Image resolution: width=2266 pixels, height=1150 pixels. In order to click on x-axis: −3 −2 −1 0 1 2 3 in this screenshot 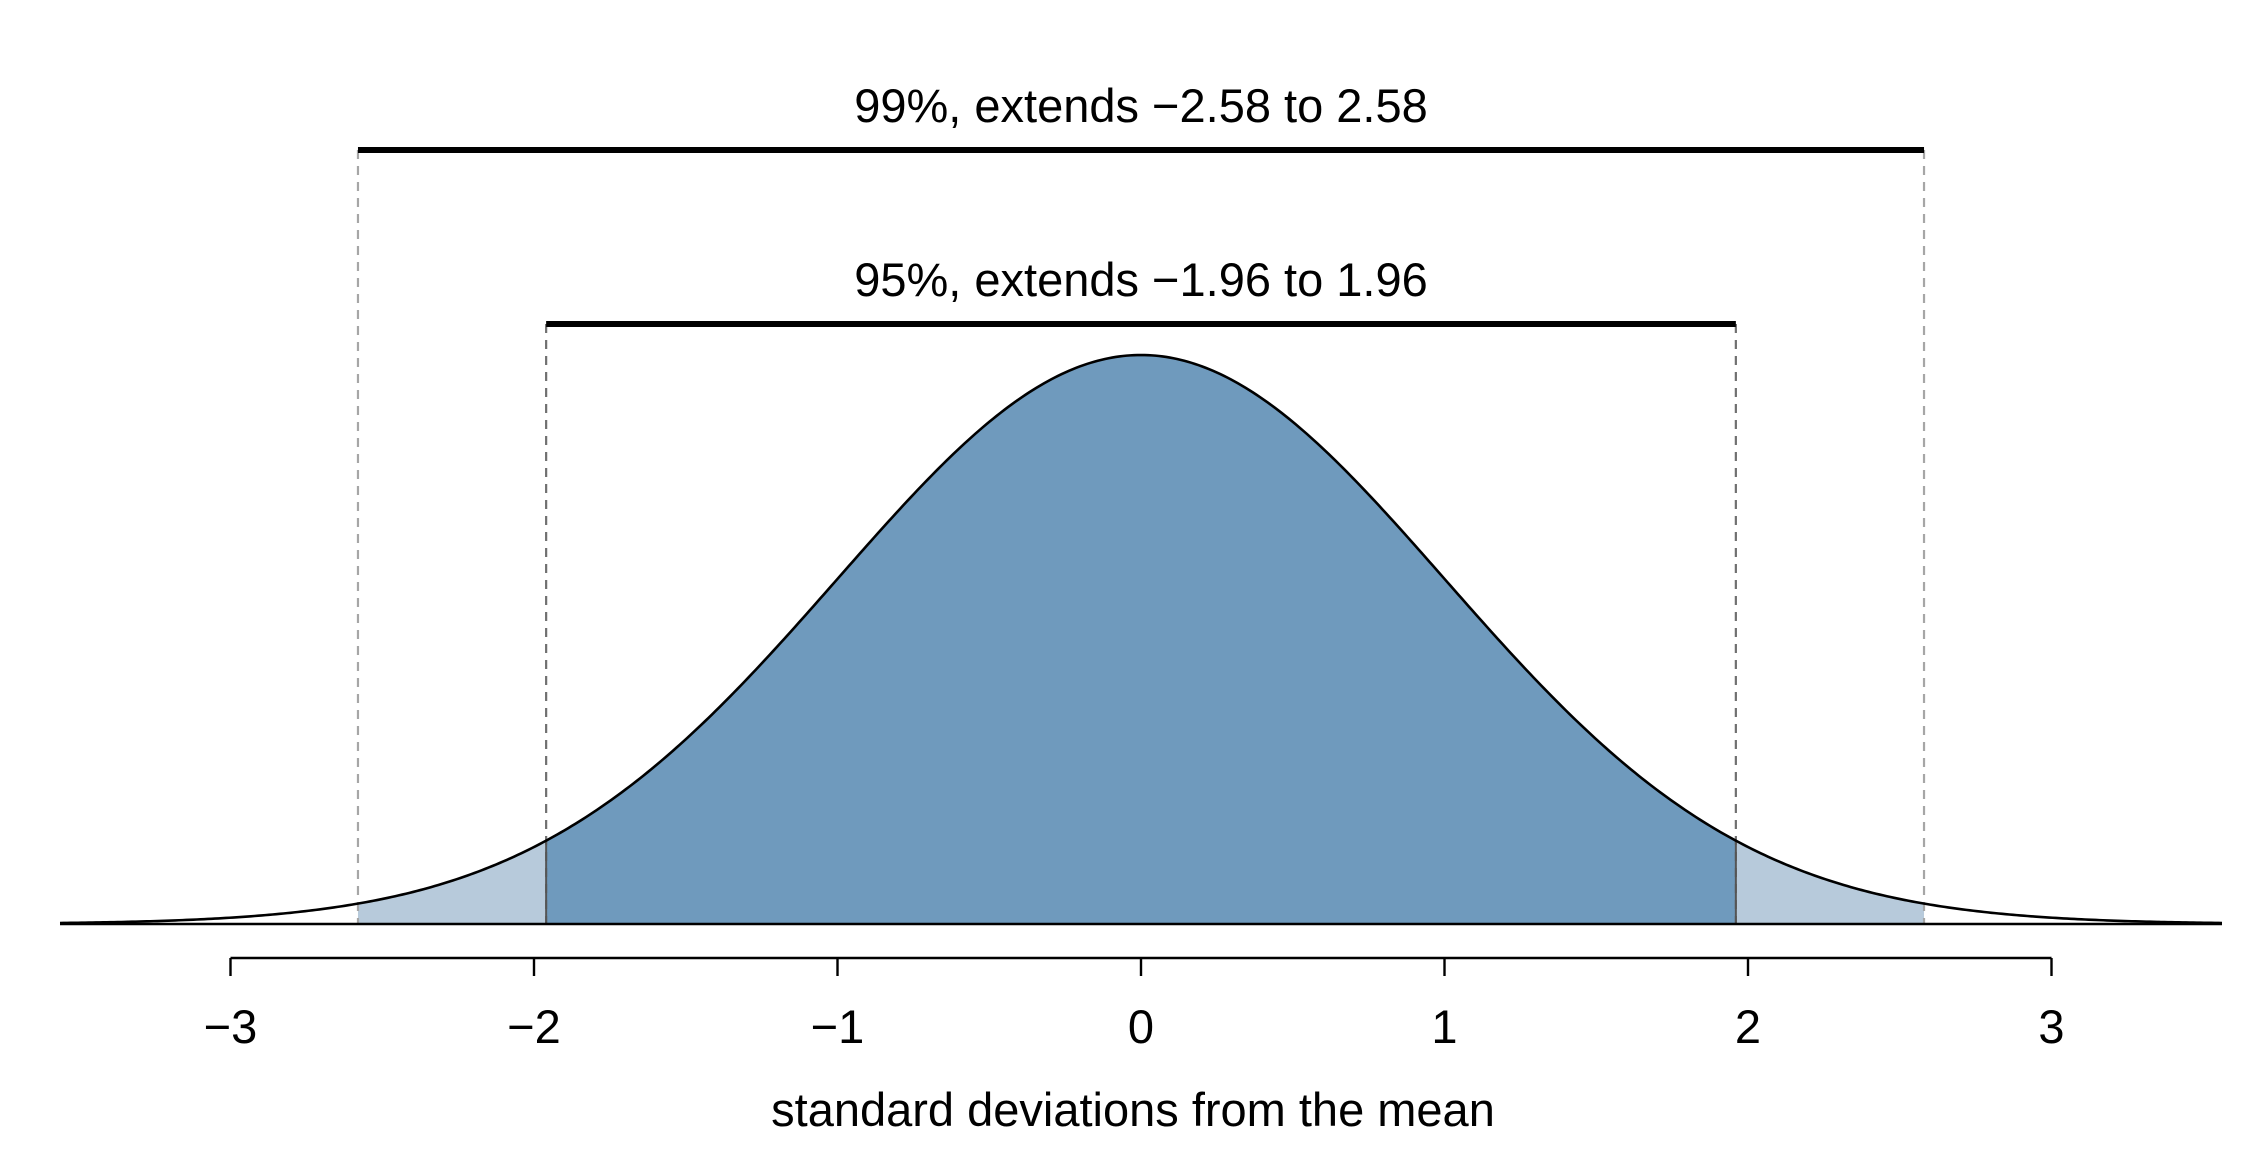, I will do `click(1134, 1004)`.